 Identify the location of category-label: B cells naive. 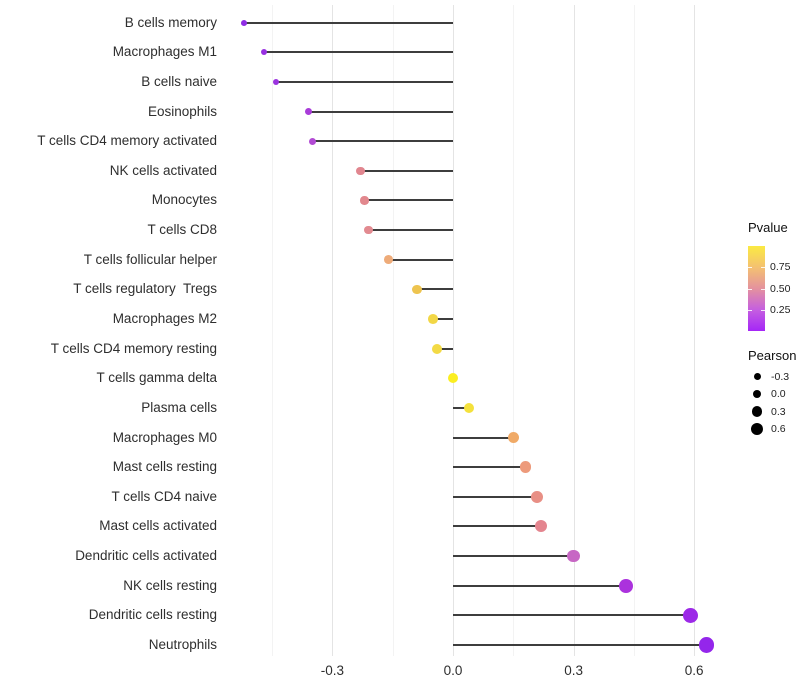
(179, 81).